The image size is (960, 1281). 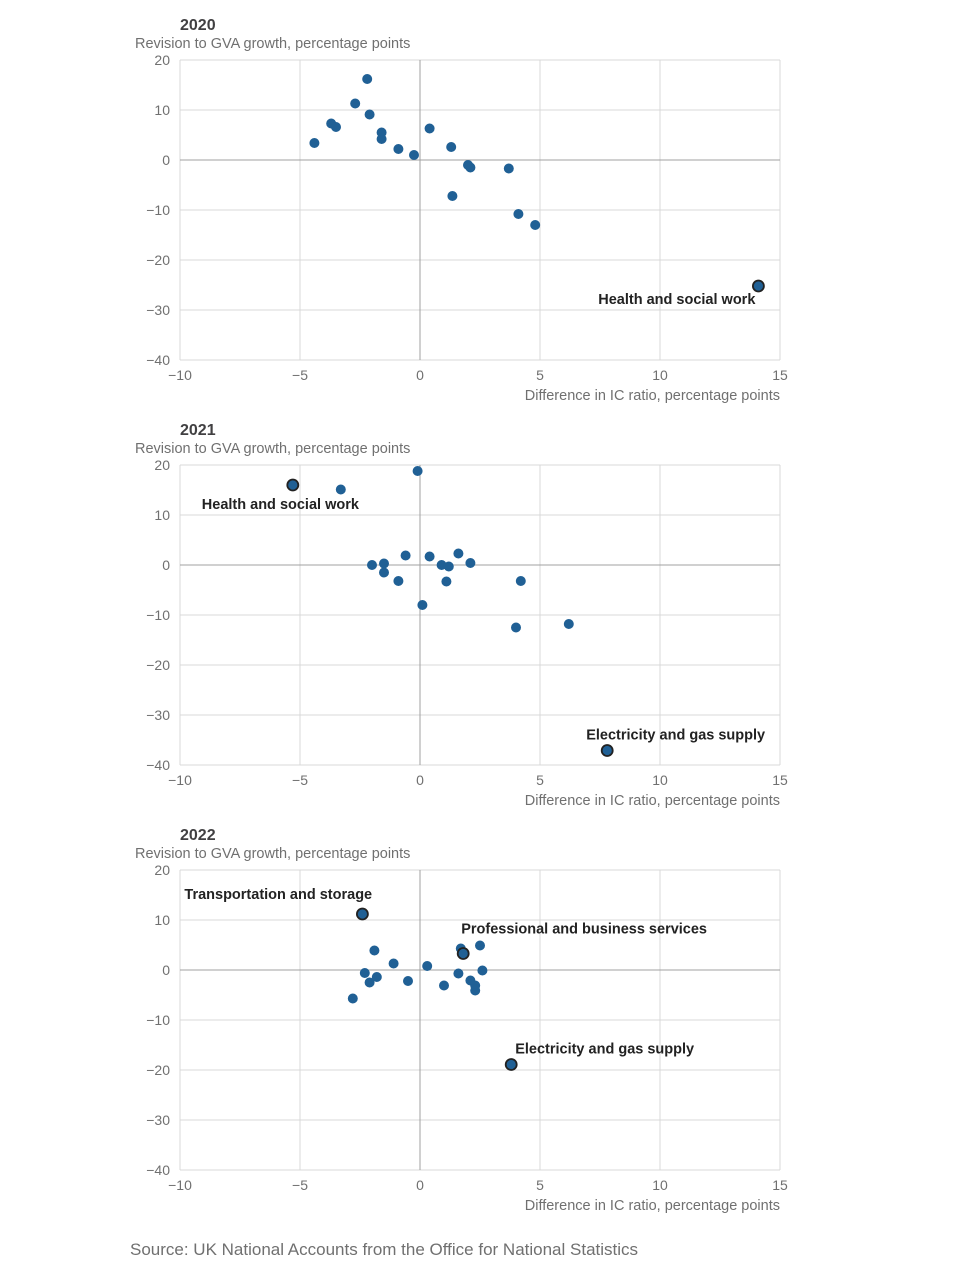 I want to click on point-annotation: Professional and business services, so click(x=584, y=930).